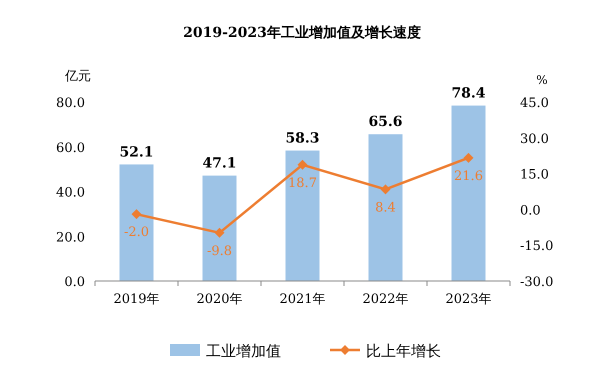 This screenshot has width=605, height=368. Describe the element at coordinates (542, 80) in the screenshot. I see `y2-axis-title: %` at that location.